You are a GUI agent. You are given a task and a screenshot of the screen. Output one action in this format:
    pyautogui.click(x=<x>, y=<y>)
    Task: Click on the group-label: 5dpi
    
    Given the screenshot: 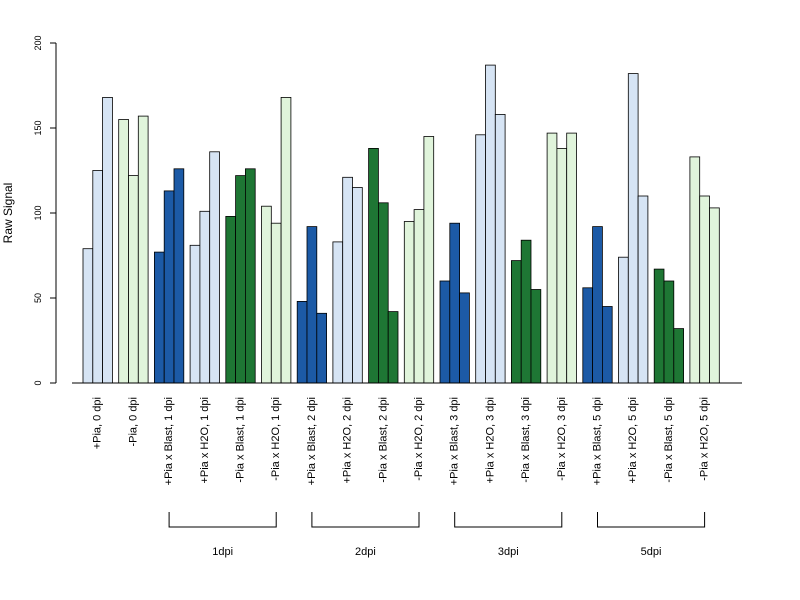 What is the action you would take?
    pyautogui.click(x=651, y=552)
    